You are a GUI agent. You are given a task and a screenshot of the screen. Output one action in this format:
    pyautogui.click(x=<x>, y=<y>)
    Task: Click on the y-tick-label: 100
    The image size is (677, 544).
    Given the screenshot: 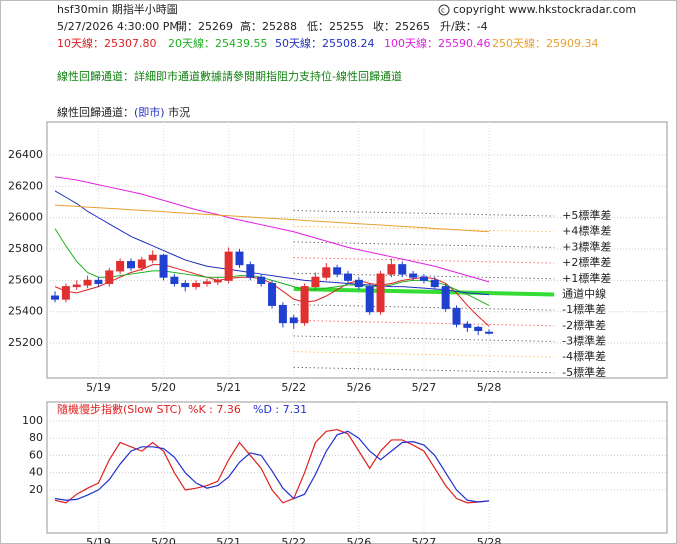 What is the action you would take?
    pyautogui.click(x=32, y=420)
    